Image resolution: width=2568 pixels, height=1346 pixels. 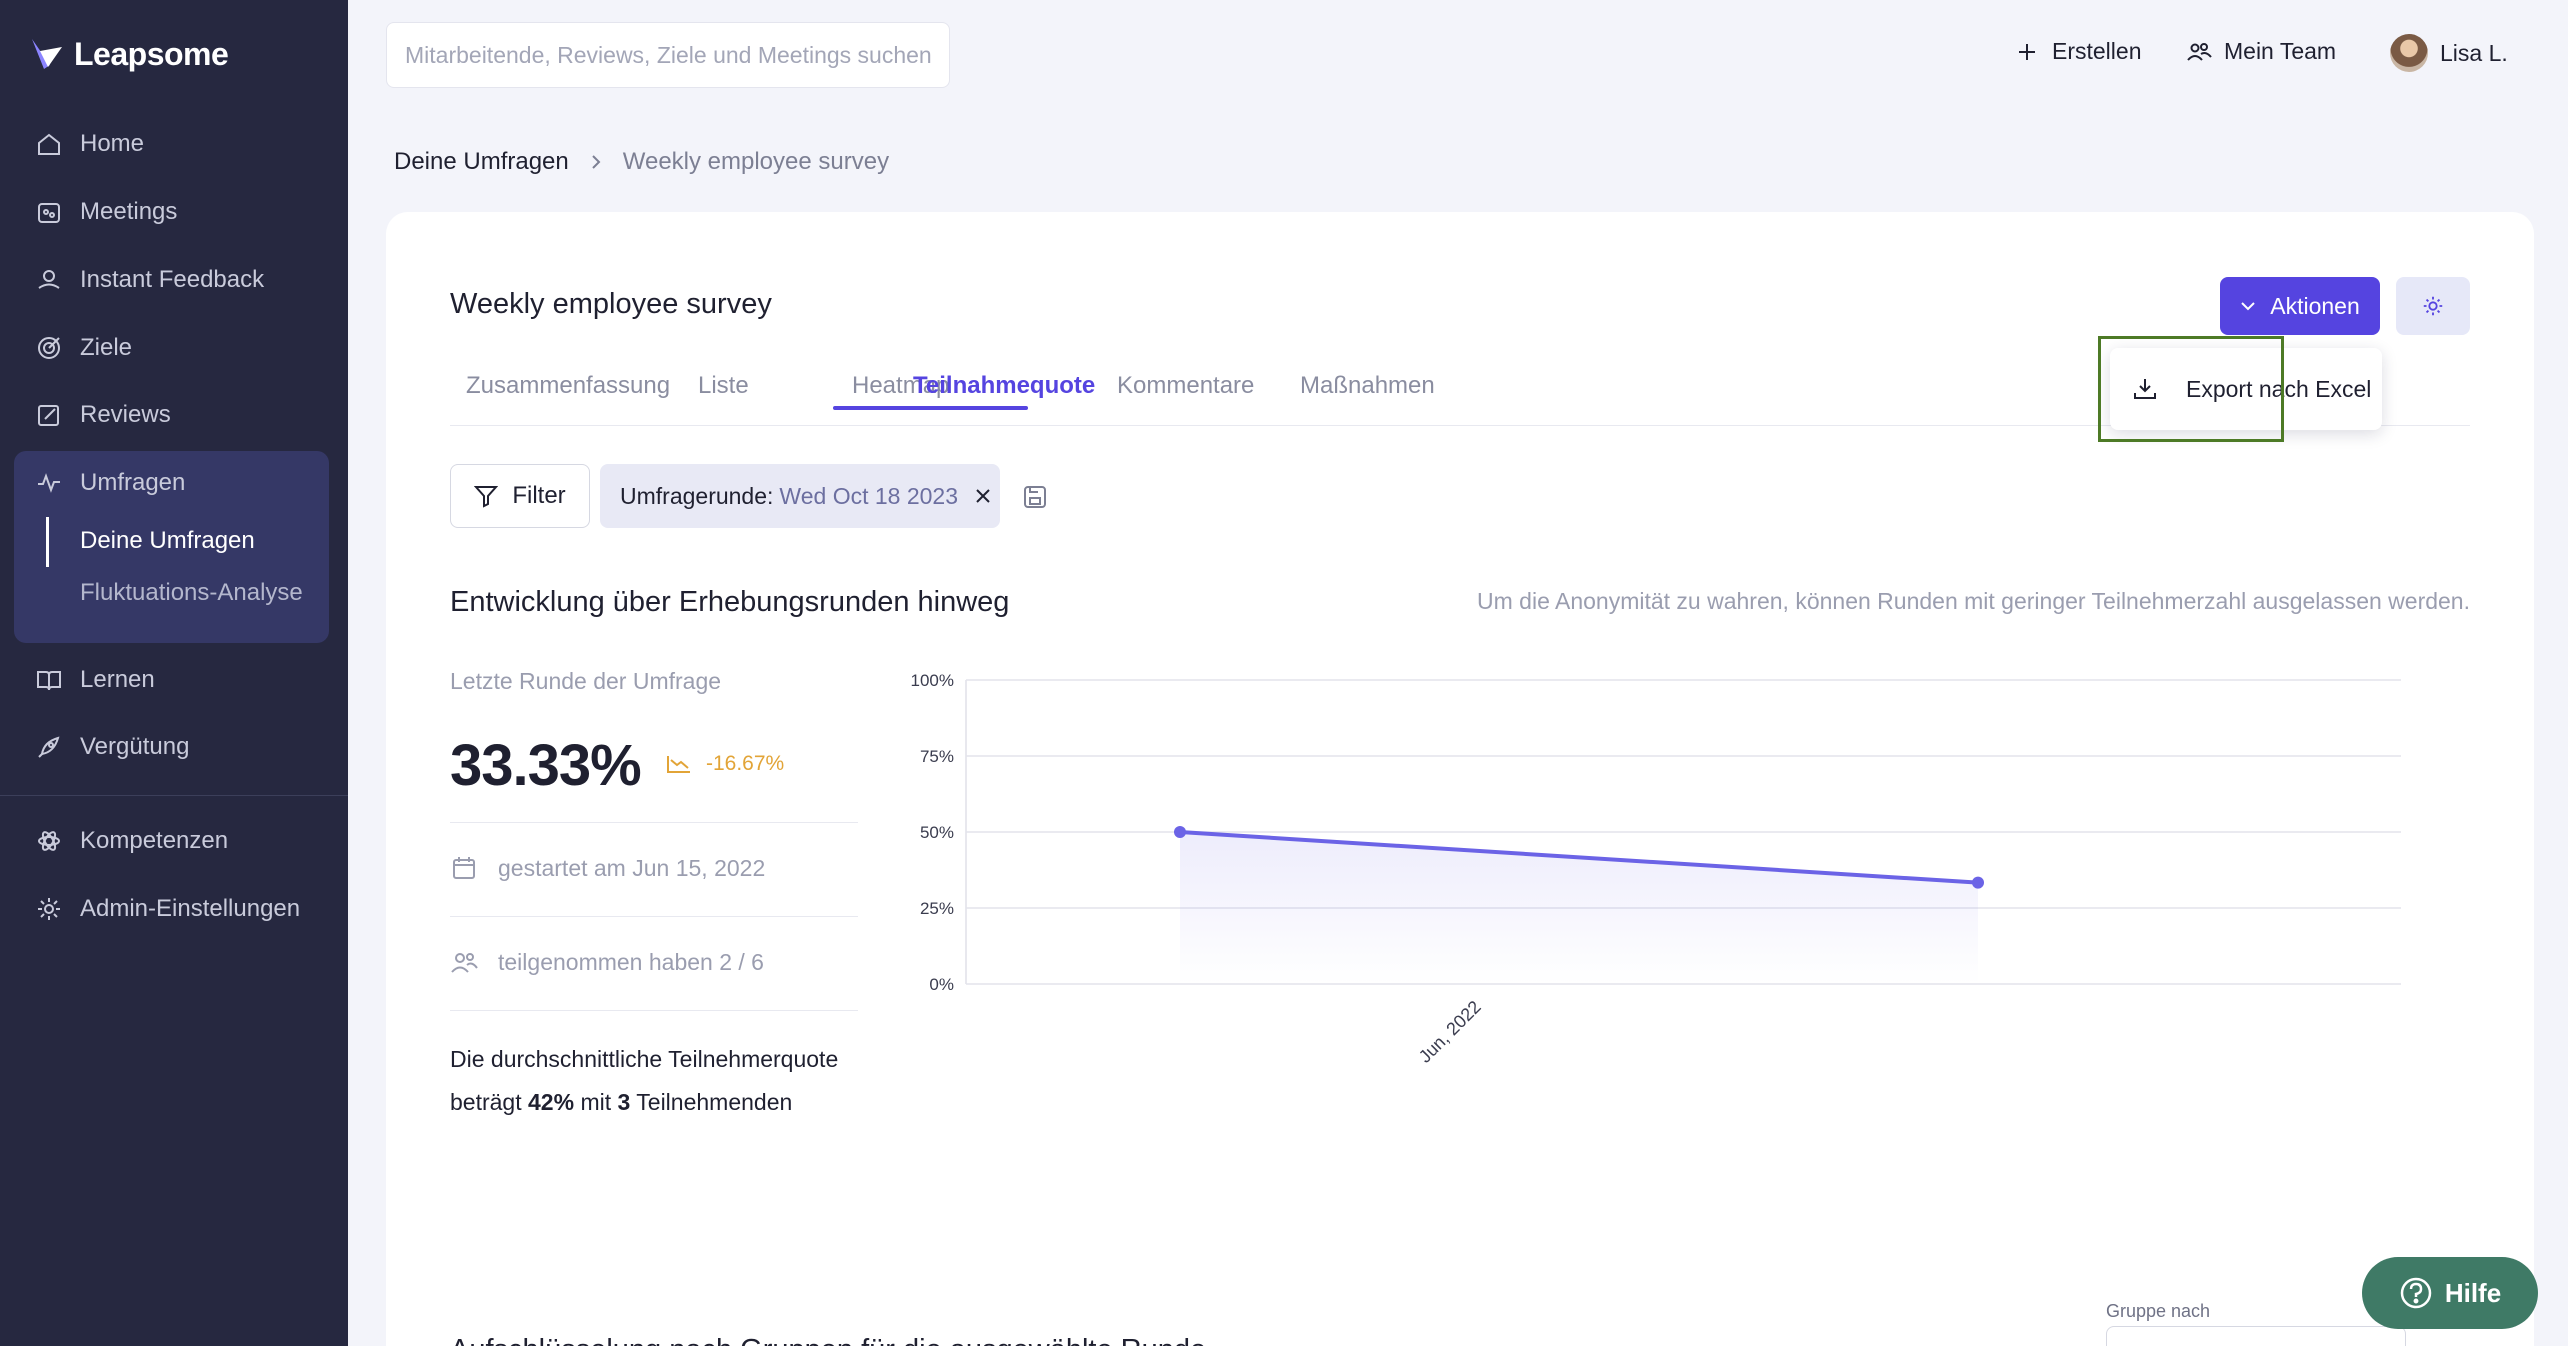 I want to click on page-title: Weekly employee survey, so click(x=611, y=304).